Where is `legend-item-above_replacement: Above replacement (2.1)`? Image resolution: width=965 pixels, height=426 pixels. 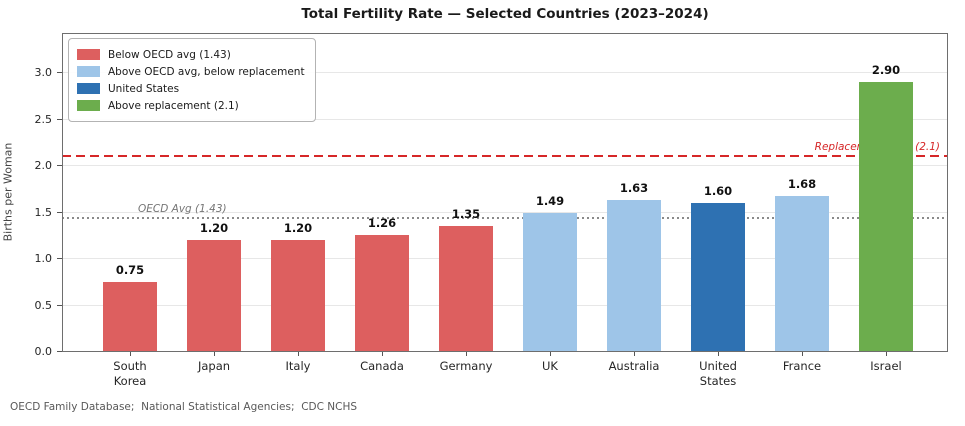
legend-item-above_replacement: Above replacement (2.1) is located at coordinates (191, 105).